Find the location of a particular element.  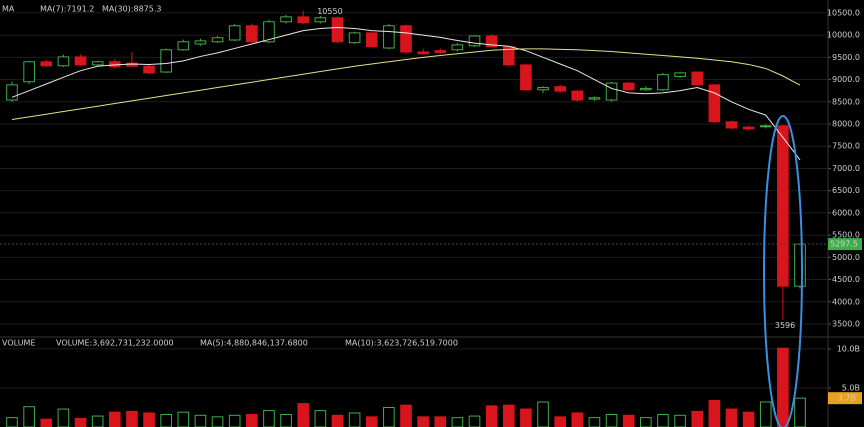

y-tick-label: 9500.0 is located at coordinates (846, 57).